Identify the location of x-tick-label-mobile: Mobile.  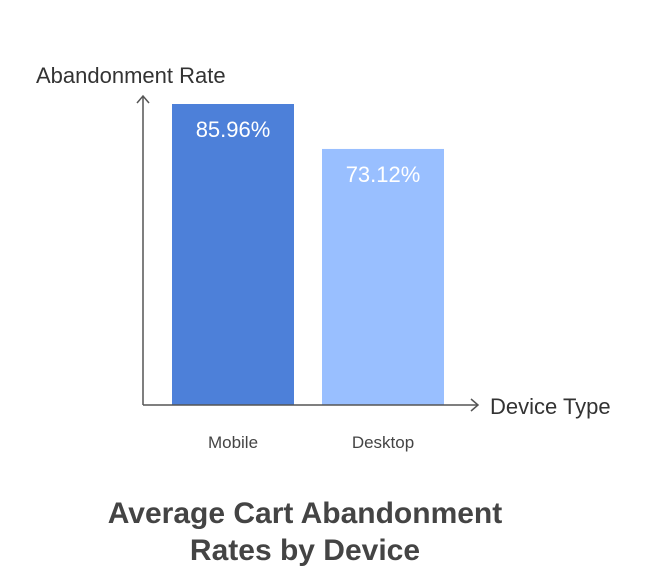
(233, 442).